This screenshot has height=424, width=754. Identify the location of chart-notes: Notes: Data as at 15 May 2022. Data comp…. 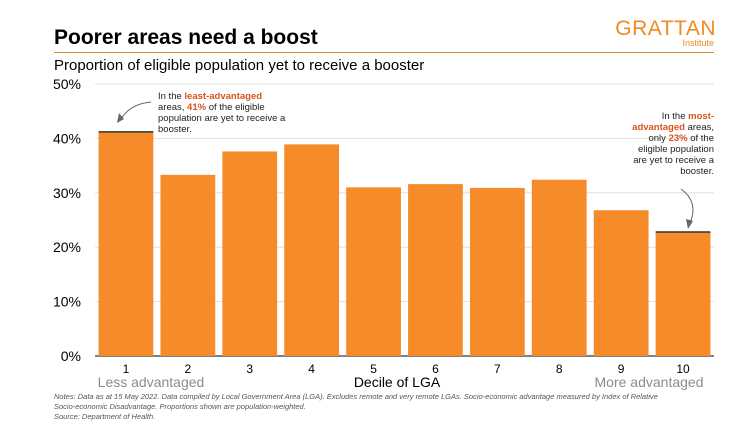
(384, 407).